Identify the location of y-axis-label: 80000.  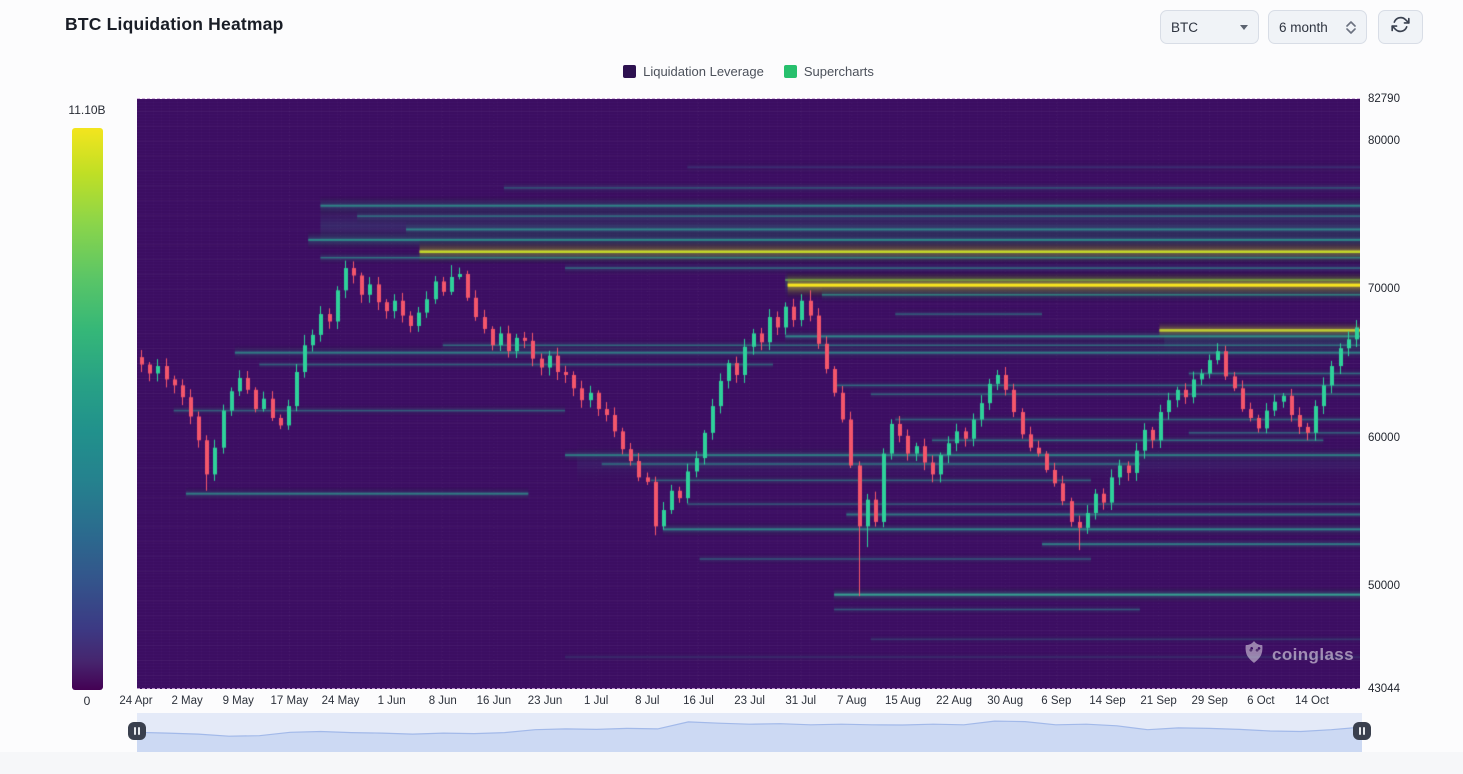
(1384, 141).